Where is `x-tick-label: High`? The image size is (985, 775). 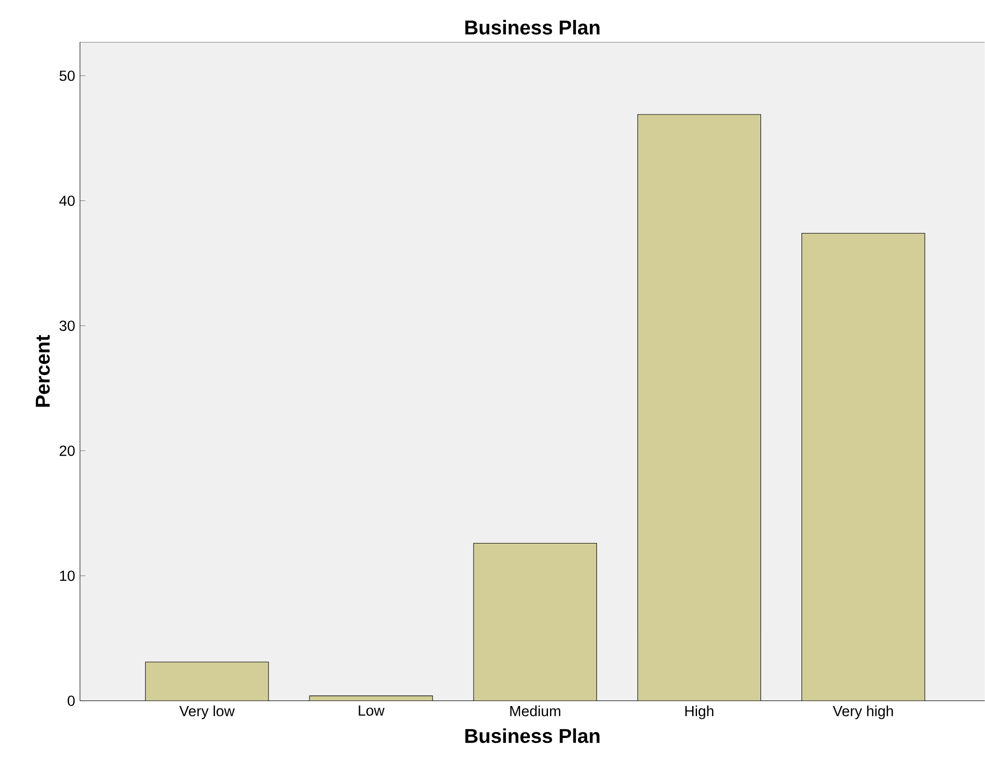 x-tick-label: High is located at coordinates (699, 713).